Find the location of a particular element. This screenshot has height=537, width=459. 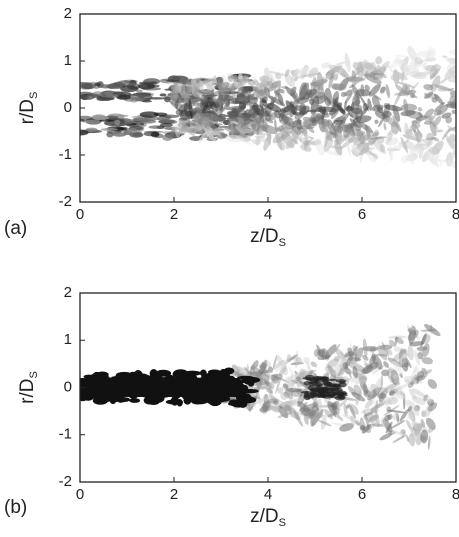

y-tick-label: 0 is located at coordinates (68, 107).